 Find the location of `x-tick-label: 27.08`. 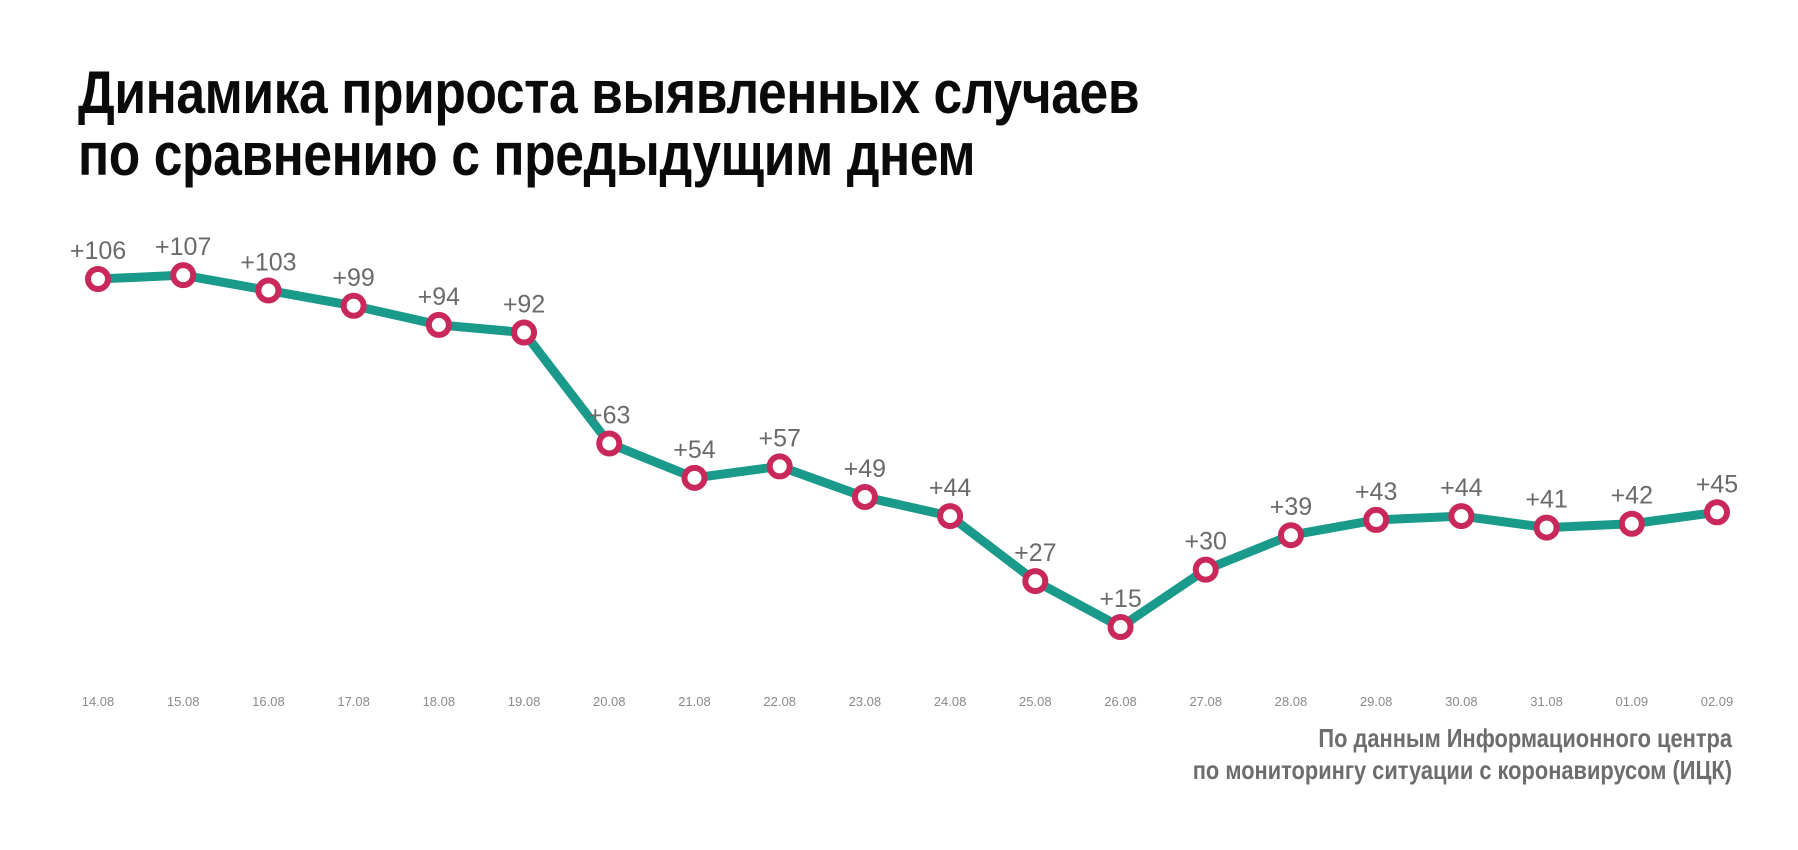

x-tick-label: 27.08 is located at coordinates (1205, 701).